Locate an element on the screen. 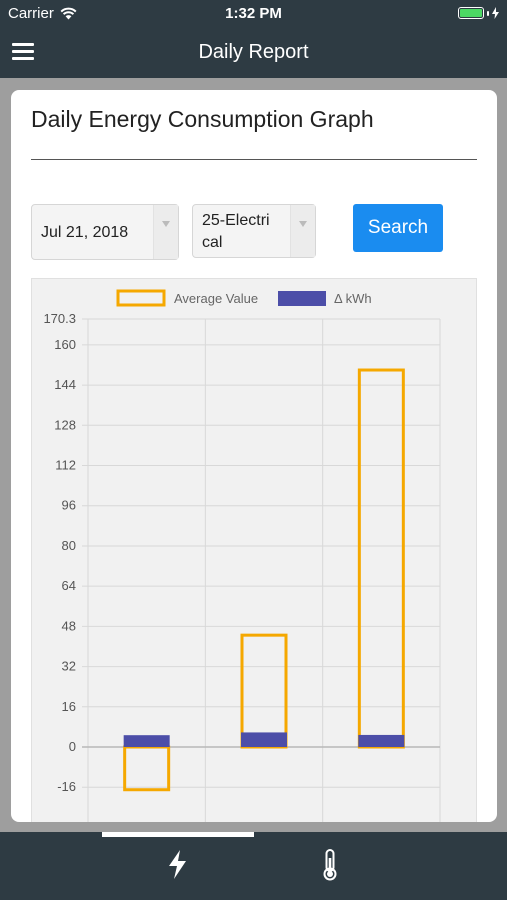 This screenshot has height=900, width=507. status-time: 1:32 PM is located at coordinates (253, 13).